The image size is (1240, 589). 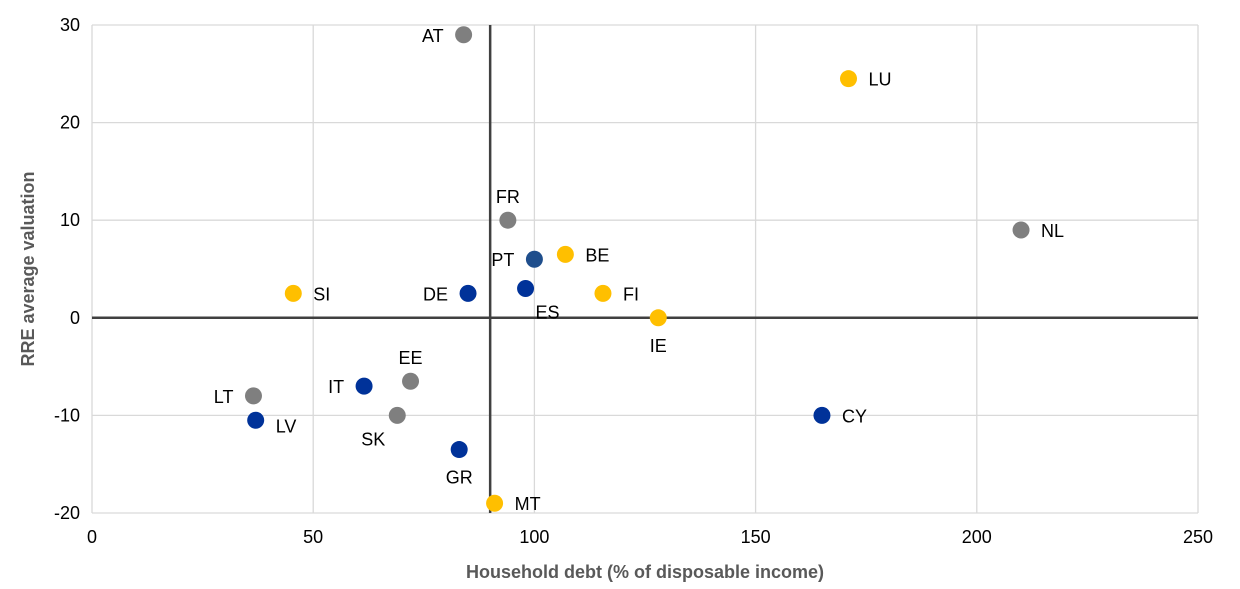 I want to click on point-label-lv: LV, so click(x=286, y=426).